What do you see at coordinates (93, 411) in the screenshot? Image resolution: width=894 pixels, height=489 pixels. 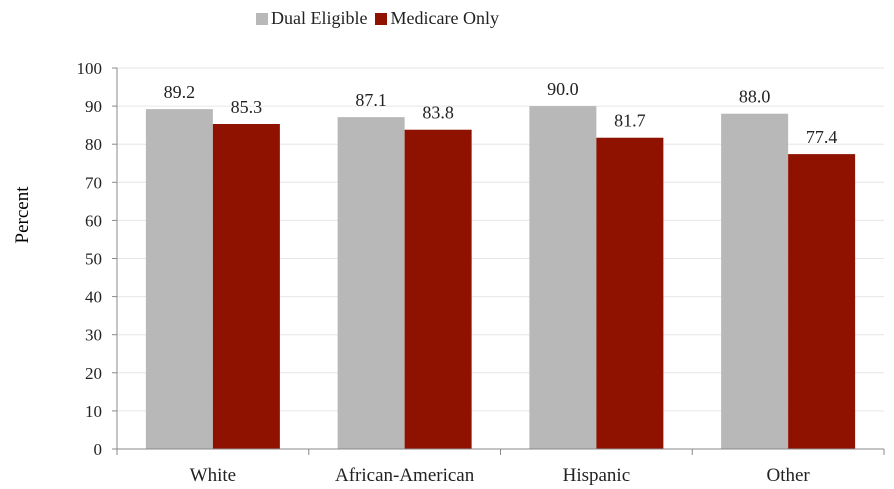 I see `y-tick-label: 10` at bounding box center [93, 411].